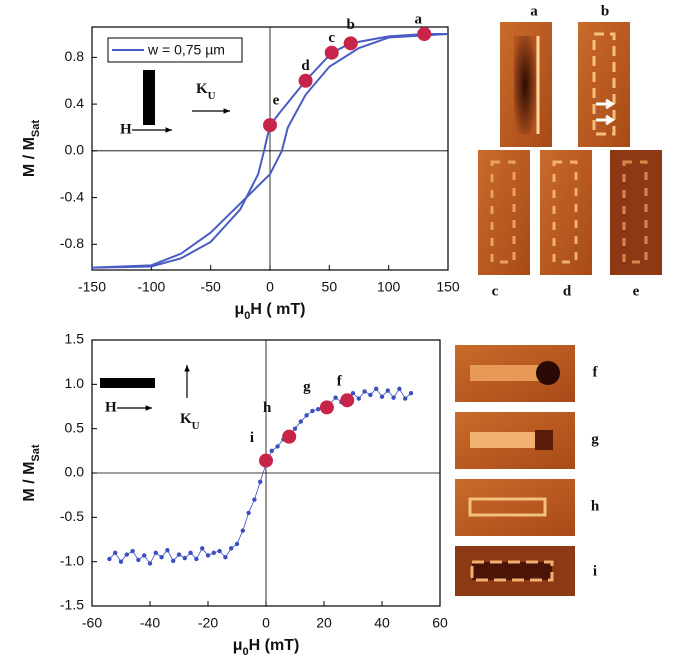 Image resolution: width=673 pixels, height=668 pixels. What do you see at coordinates (389, 287) in the screenshot?
I see `x-tick-label: 100` at bounding box center [389, 287].